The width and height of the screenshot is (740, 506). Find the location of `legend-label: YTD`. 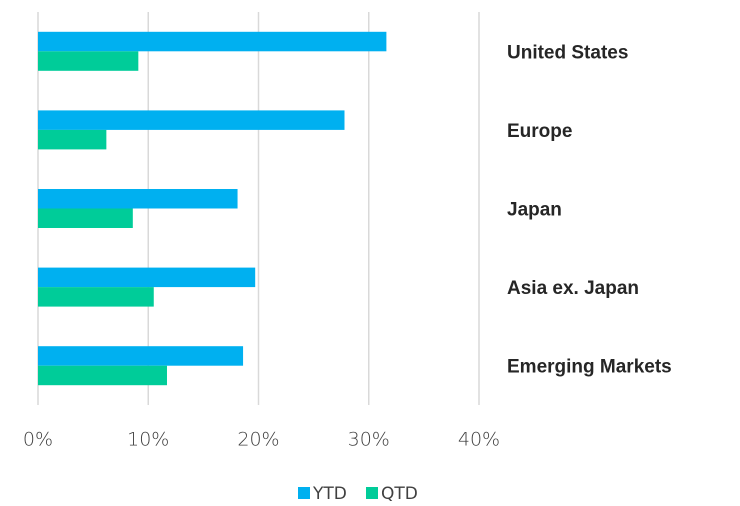

legend-label: YTD is located at coordinates (329, 494).